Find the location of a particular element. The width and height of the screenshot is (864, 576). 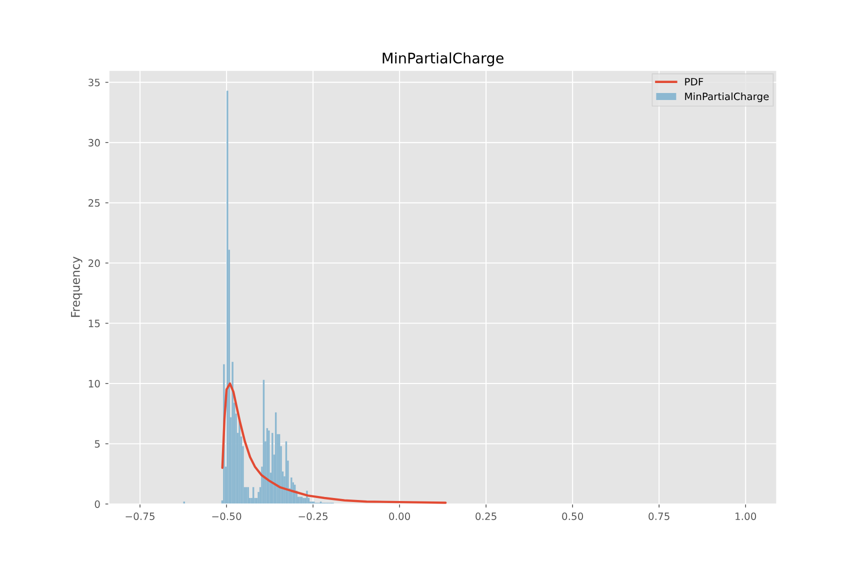

y-tick-label: 10 is located at coordinates (94, 384).